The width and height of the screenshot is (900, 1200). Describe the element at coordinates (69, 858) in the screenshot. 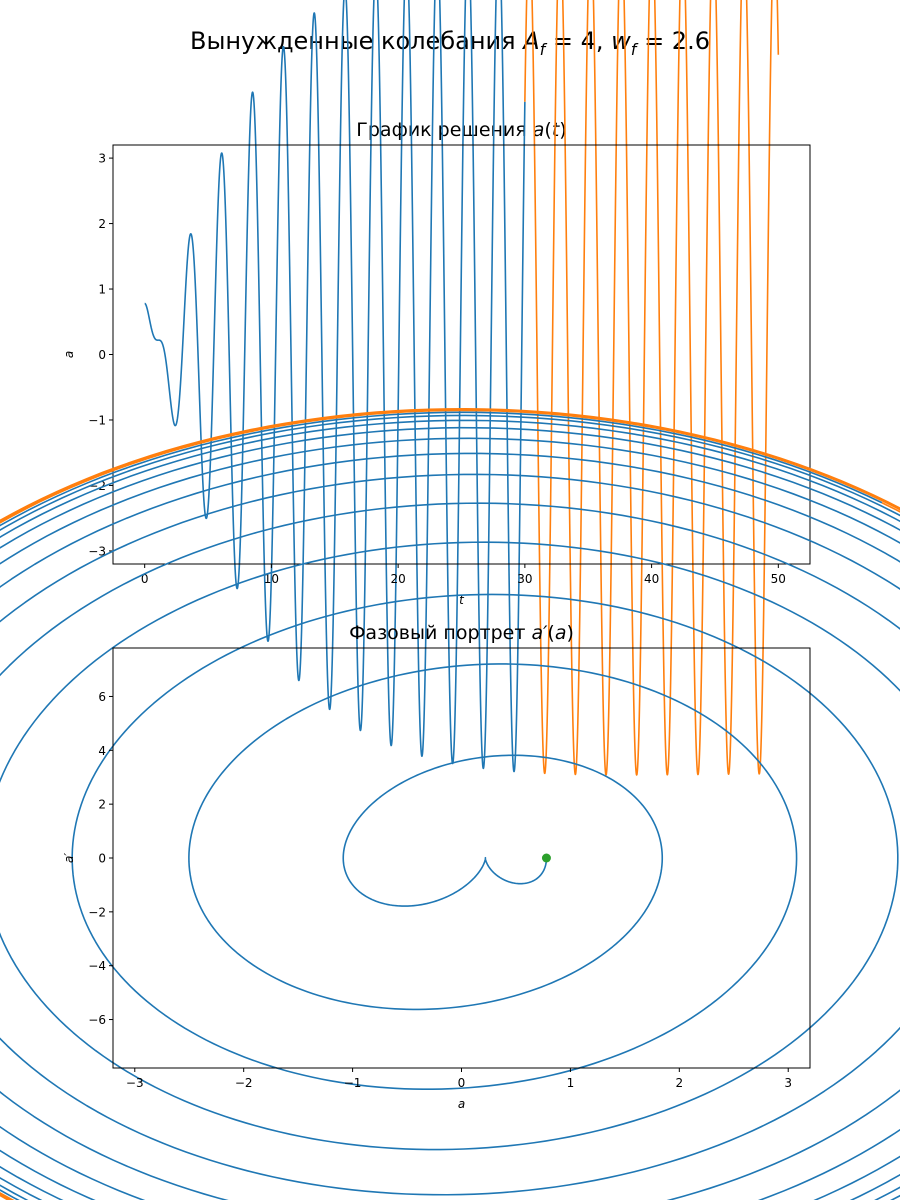

I see `phase-portrait-ylabel: a′` at that location.